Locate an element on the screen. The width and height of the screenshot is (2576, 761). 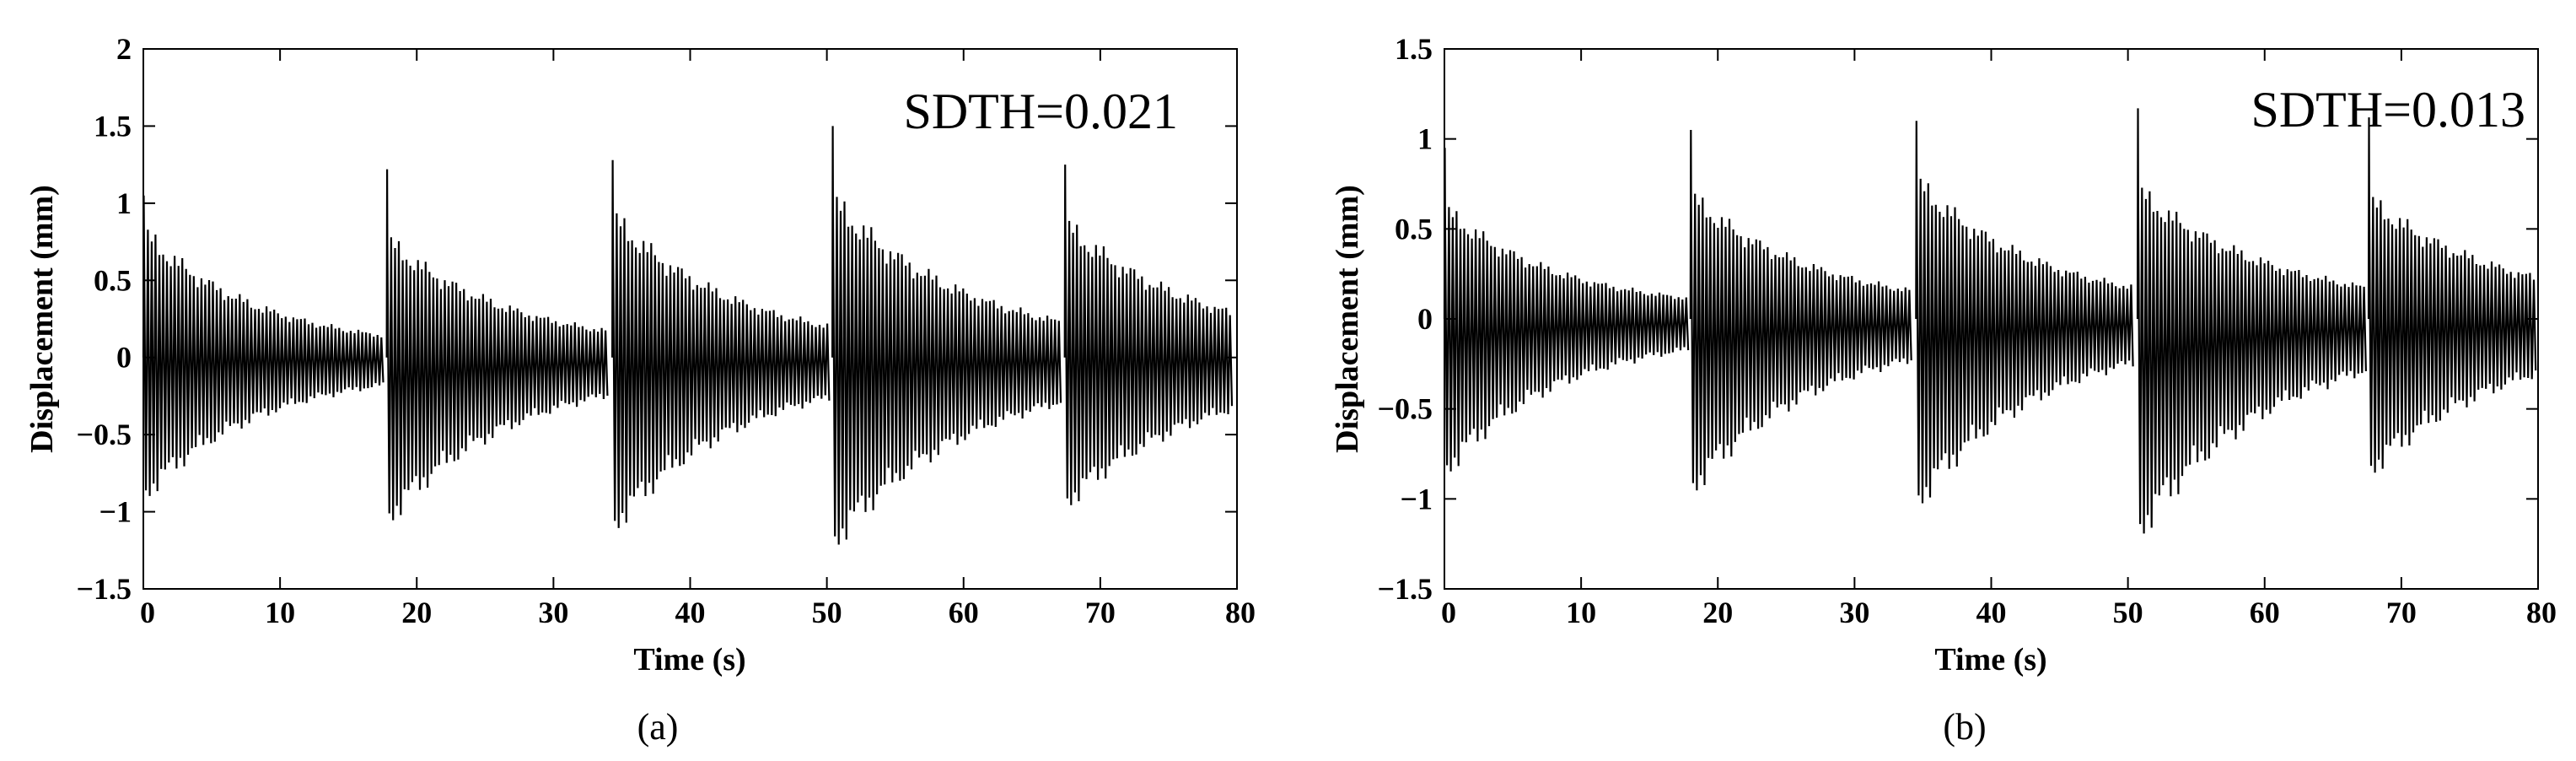
x-axis-label-a: Time (s) is located at coordinates (689, 659).